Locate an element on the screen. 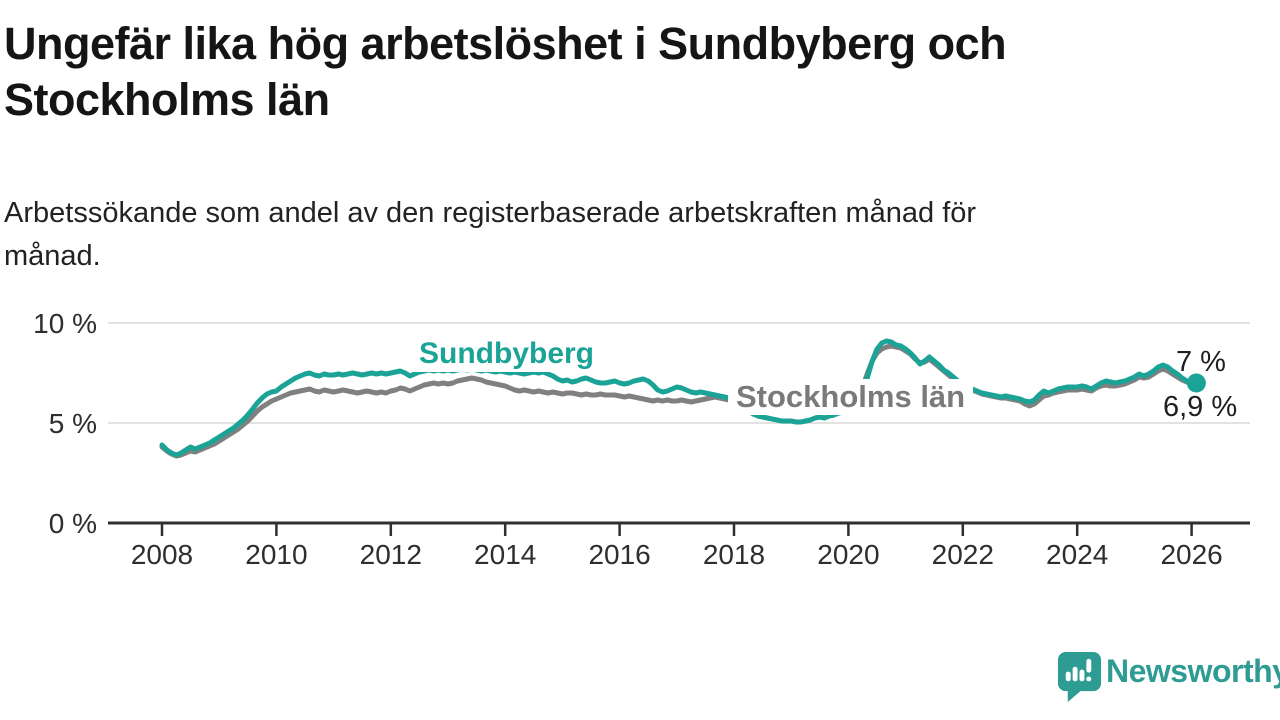 The width and height of the screenshot is (1280, 720). end-value-label-stockholms-lan: 6,9 % is located at coordinates (1200, 407).